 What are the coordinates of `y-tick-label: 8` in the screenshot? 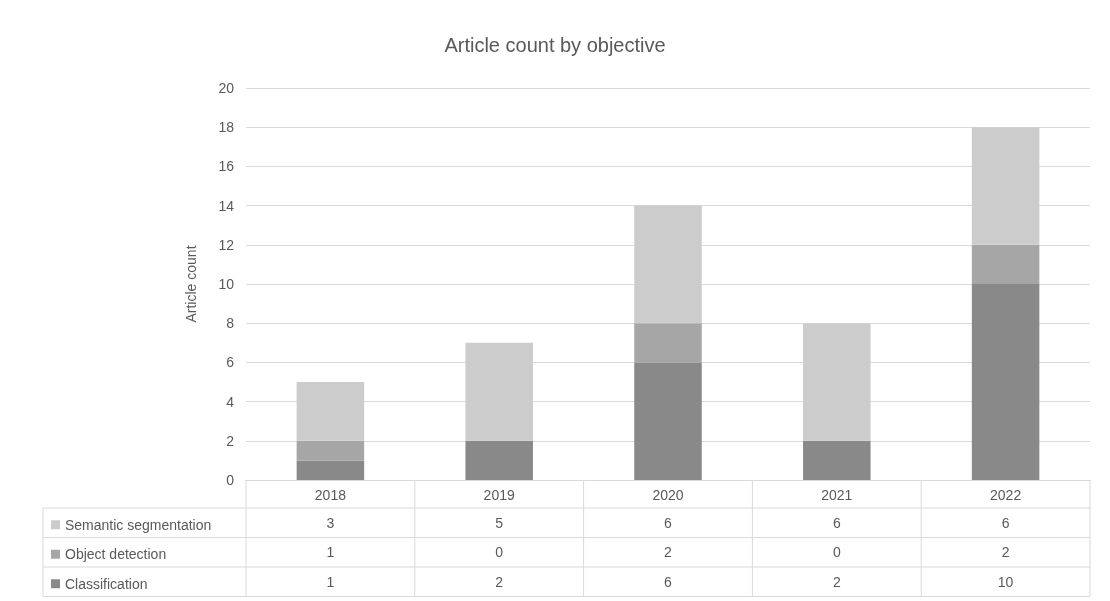 It's located at (230, 323).